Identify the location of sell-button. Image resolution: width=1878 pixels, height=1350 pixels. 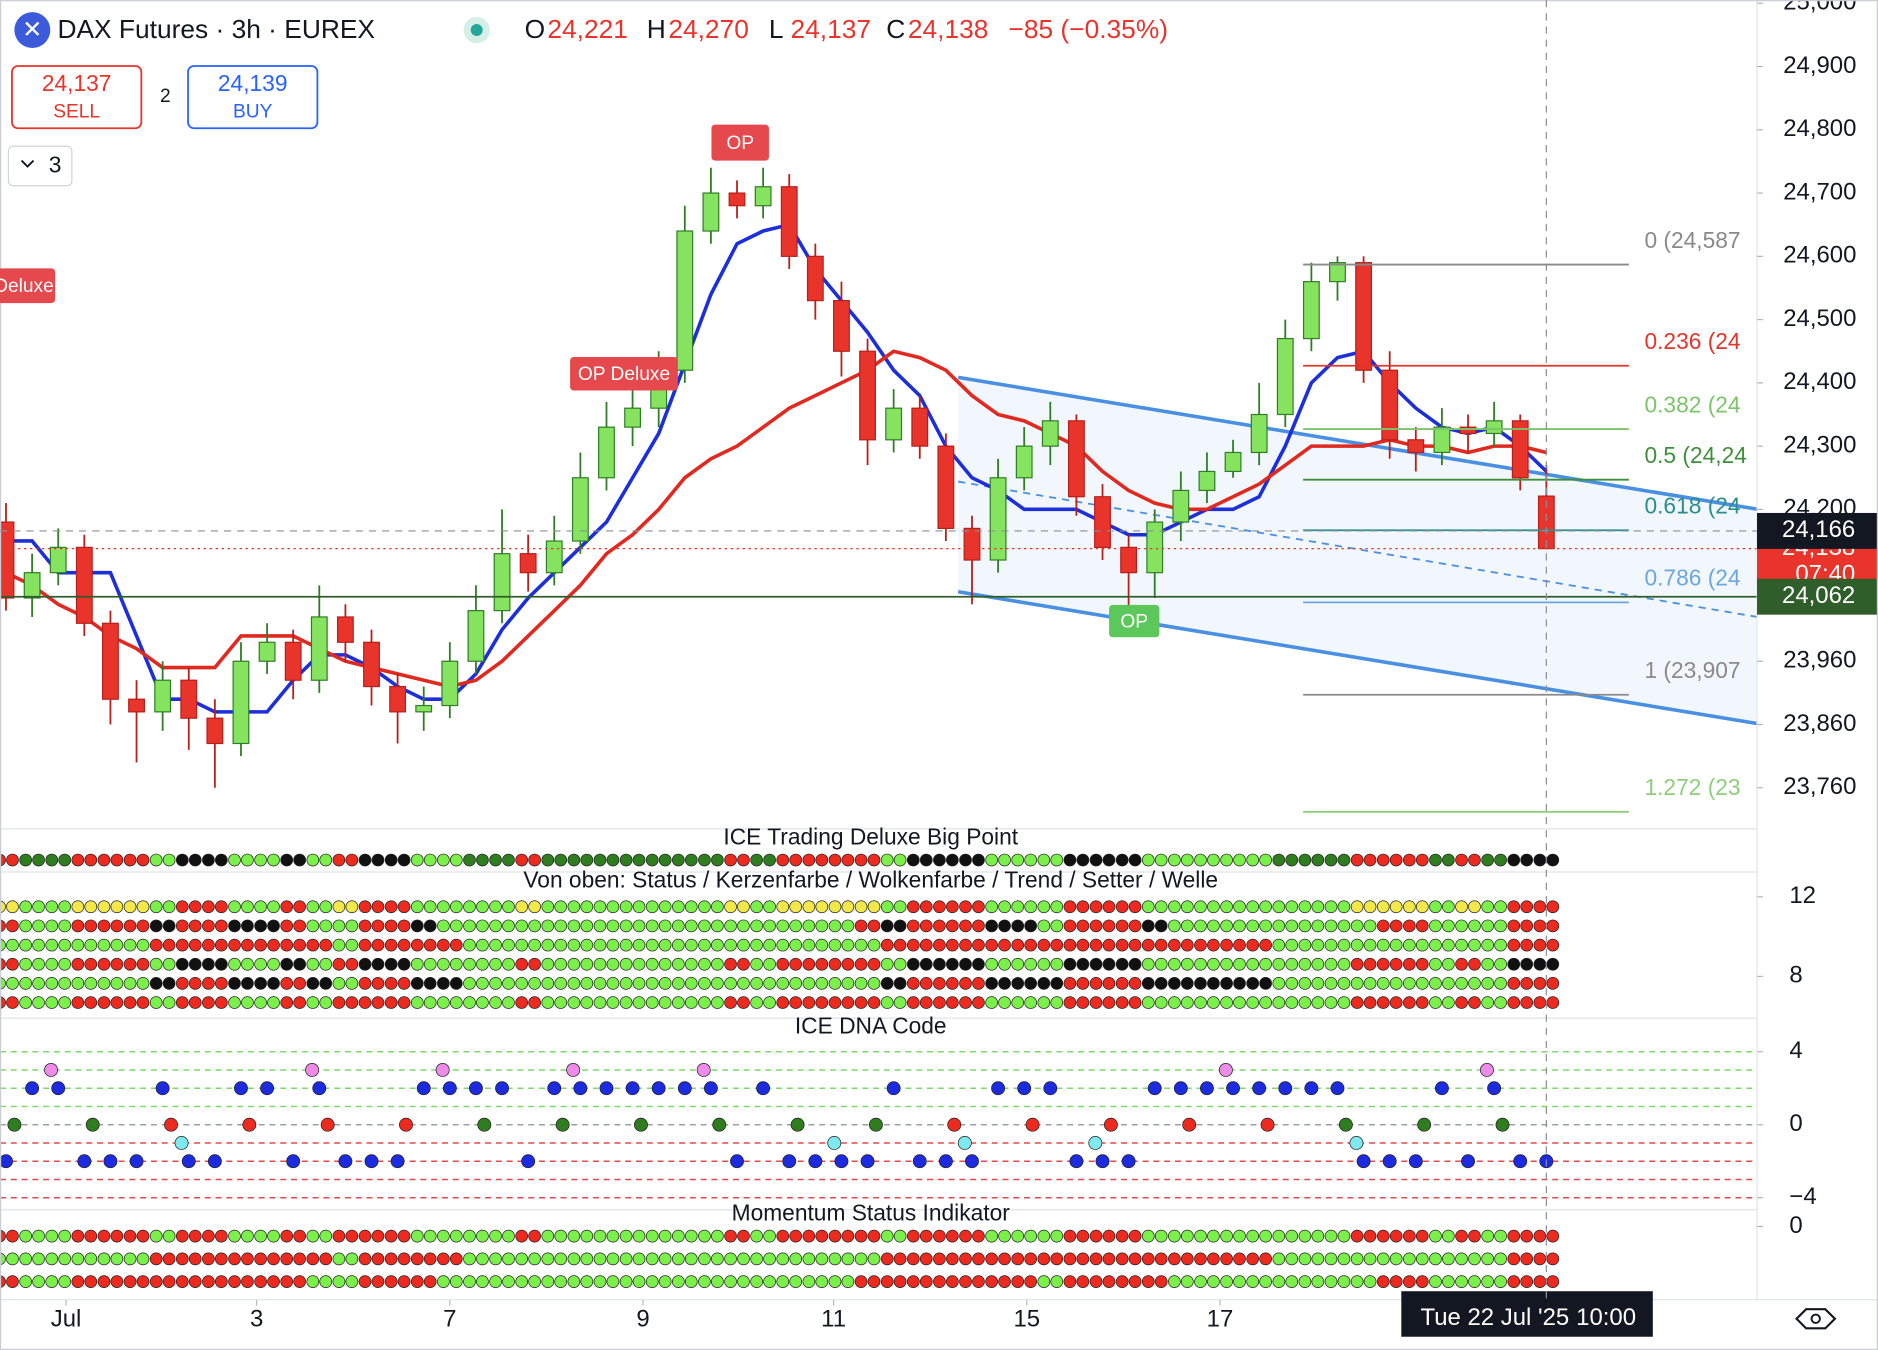
(77, 97).